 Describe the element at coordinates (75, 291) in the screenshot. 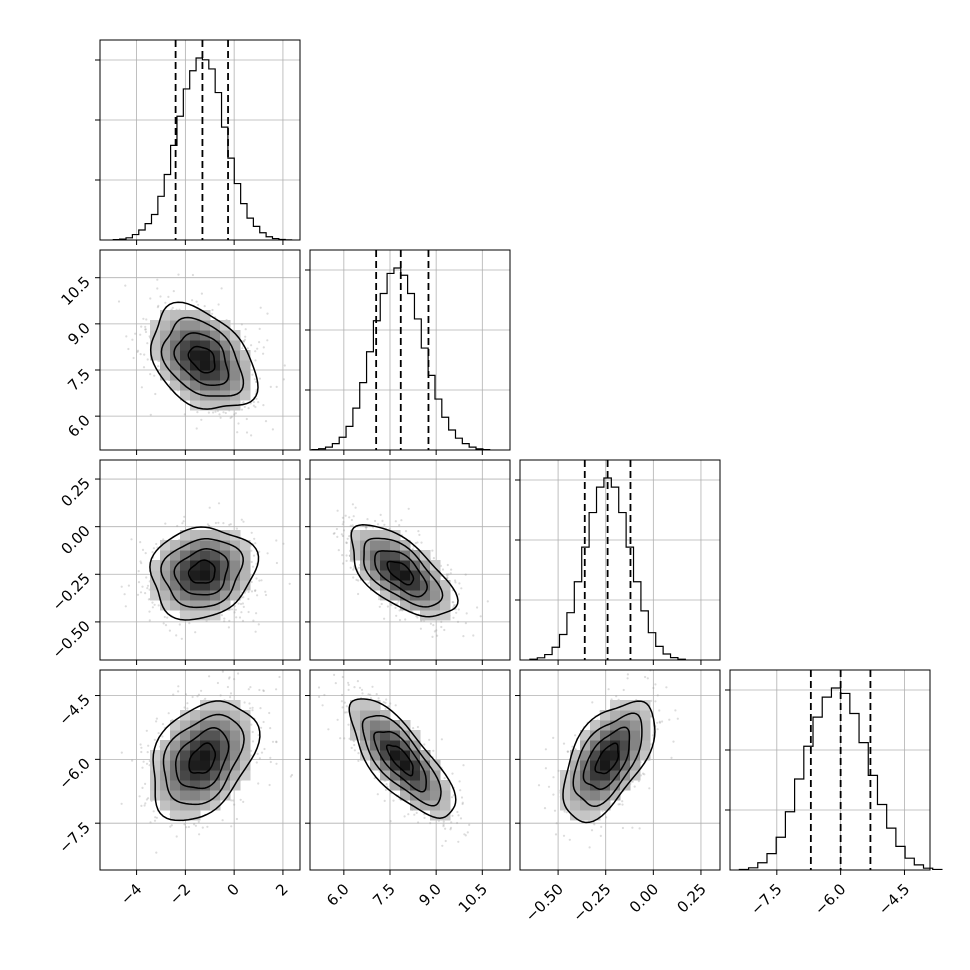

I see `y-tick-label-1-3: 10.5` at that location.